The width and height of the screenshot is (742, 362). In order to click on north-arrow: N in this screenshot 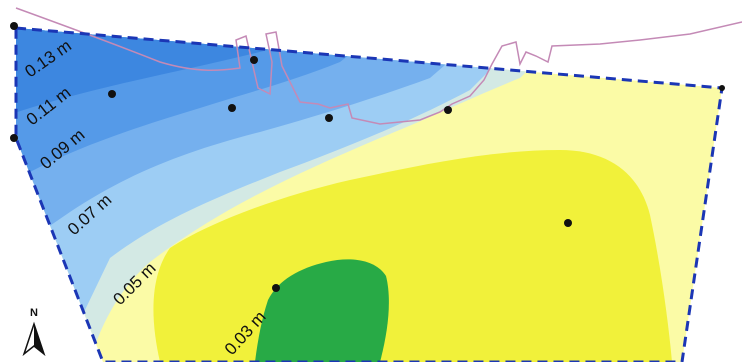, I will do `click(34, 332)`.